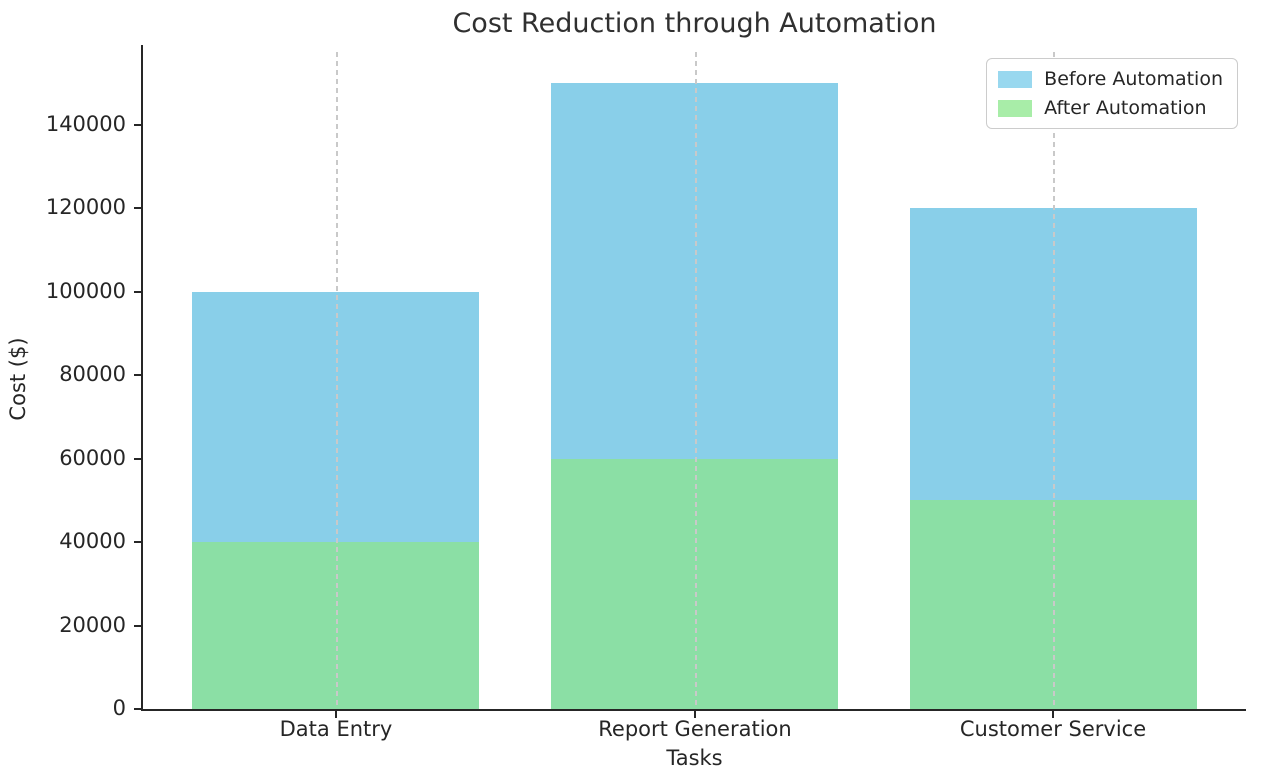 This screenshot has width=1261, height=784. I want to click on legend-label: Before Automation, so click(1133, 79).